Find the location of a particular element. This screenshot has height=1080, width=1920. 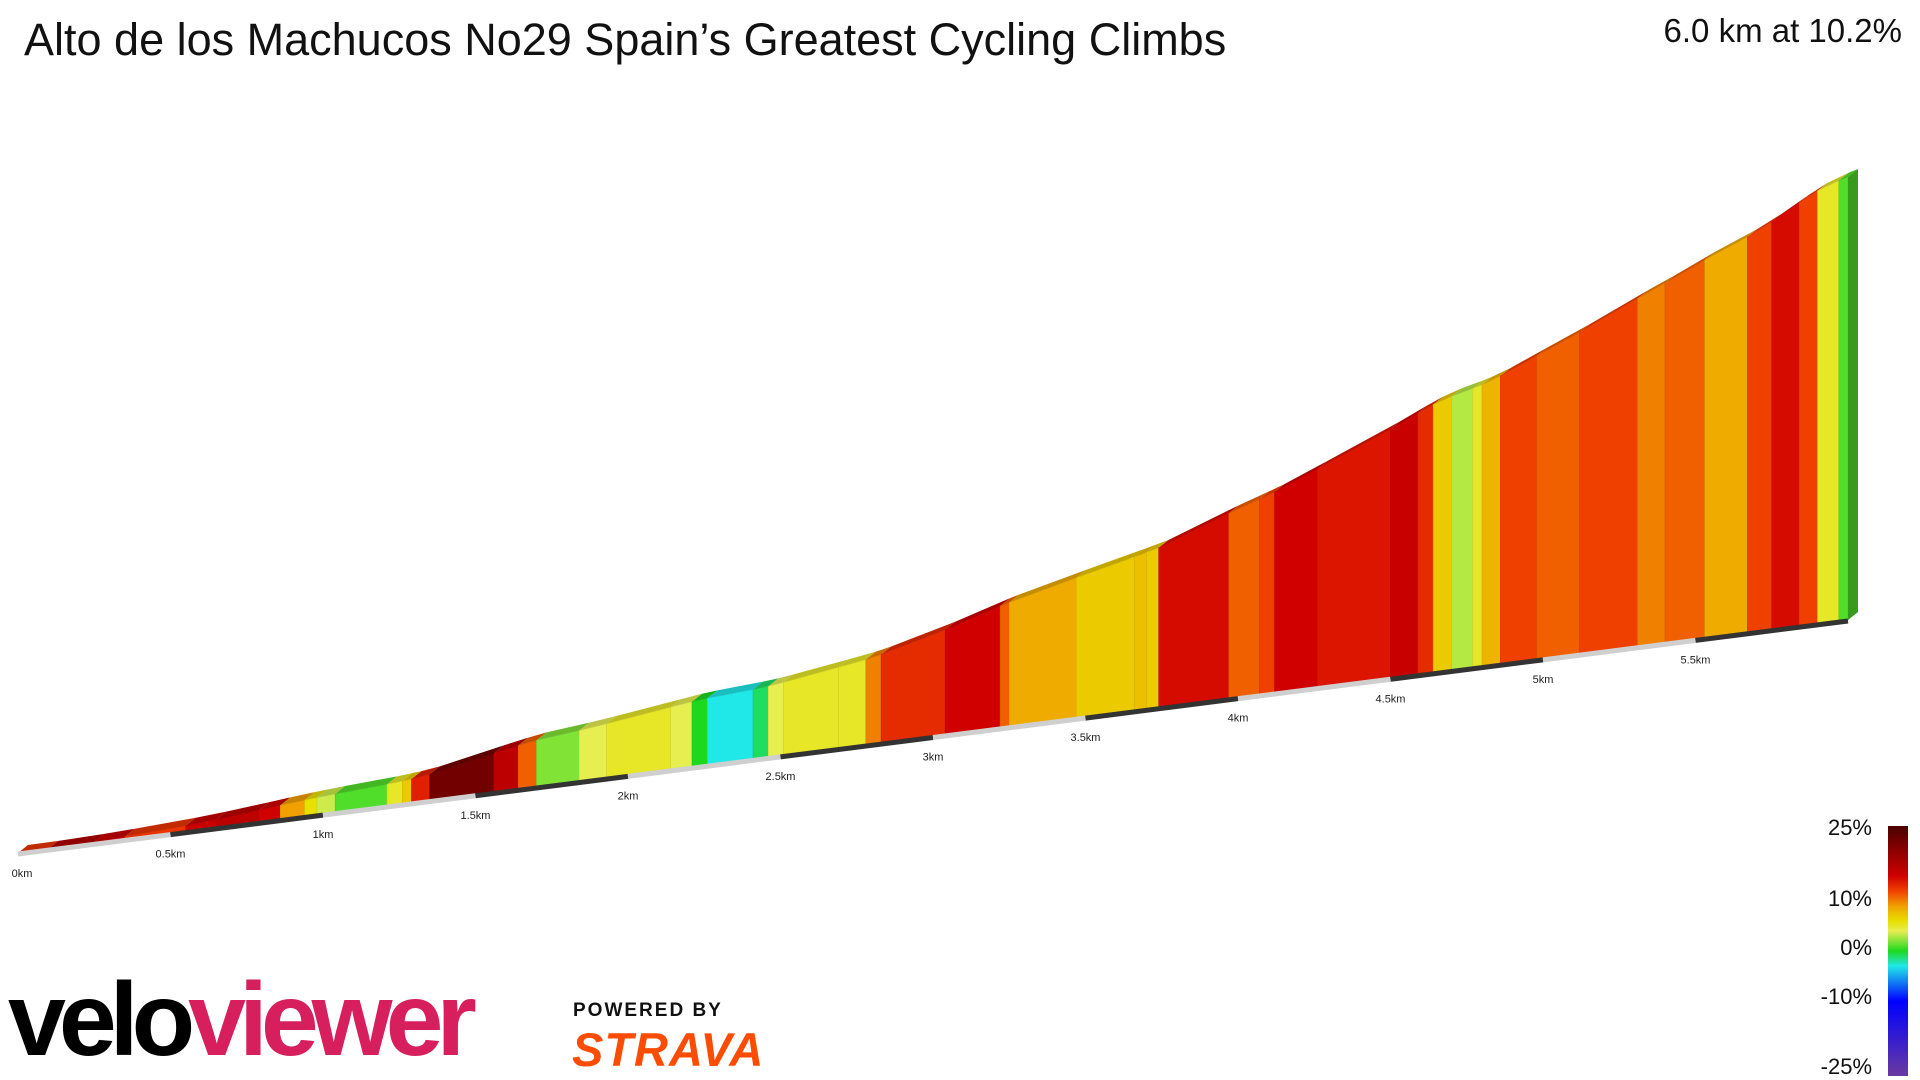

x-tick-label-6: 3km is located at coordinates (933, 758).